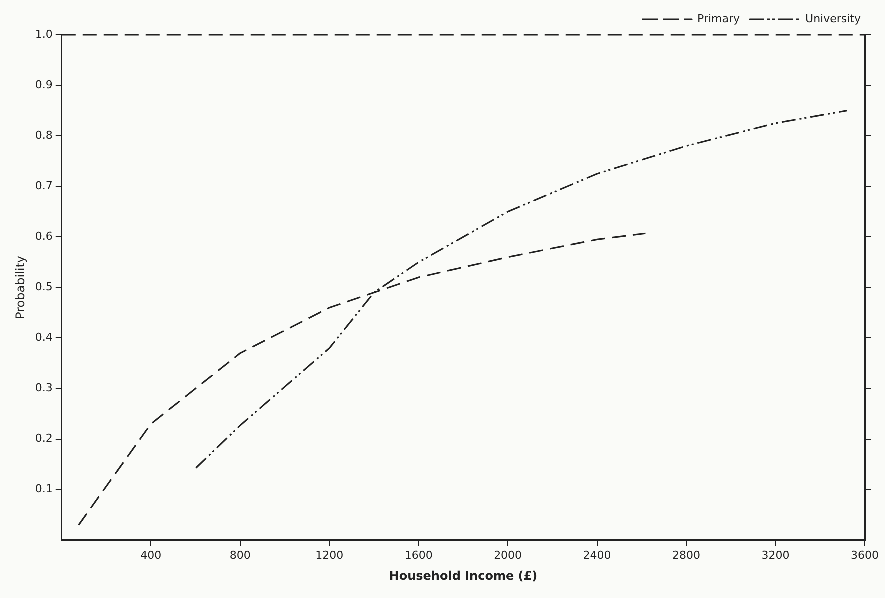 The height and width of the screenshot is (598, 885). I want to click on y-tick-label: 1.0, so click(44, 34).